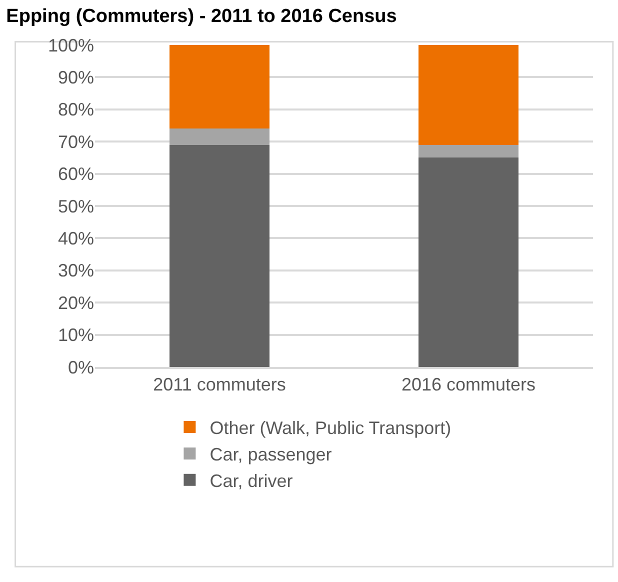  Describe the element at coordinates (76, 142) in the screenshot. I see `y-tick-label: 70%` at that location.